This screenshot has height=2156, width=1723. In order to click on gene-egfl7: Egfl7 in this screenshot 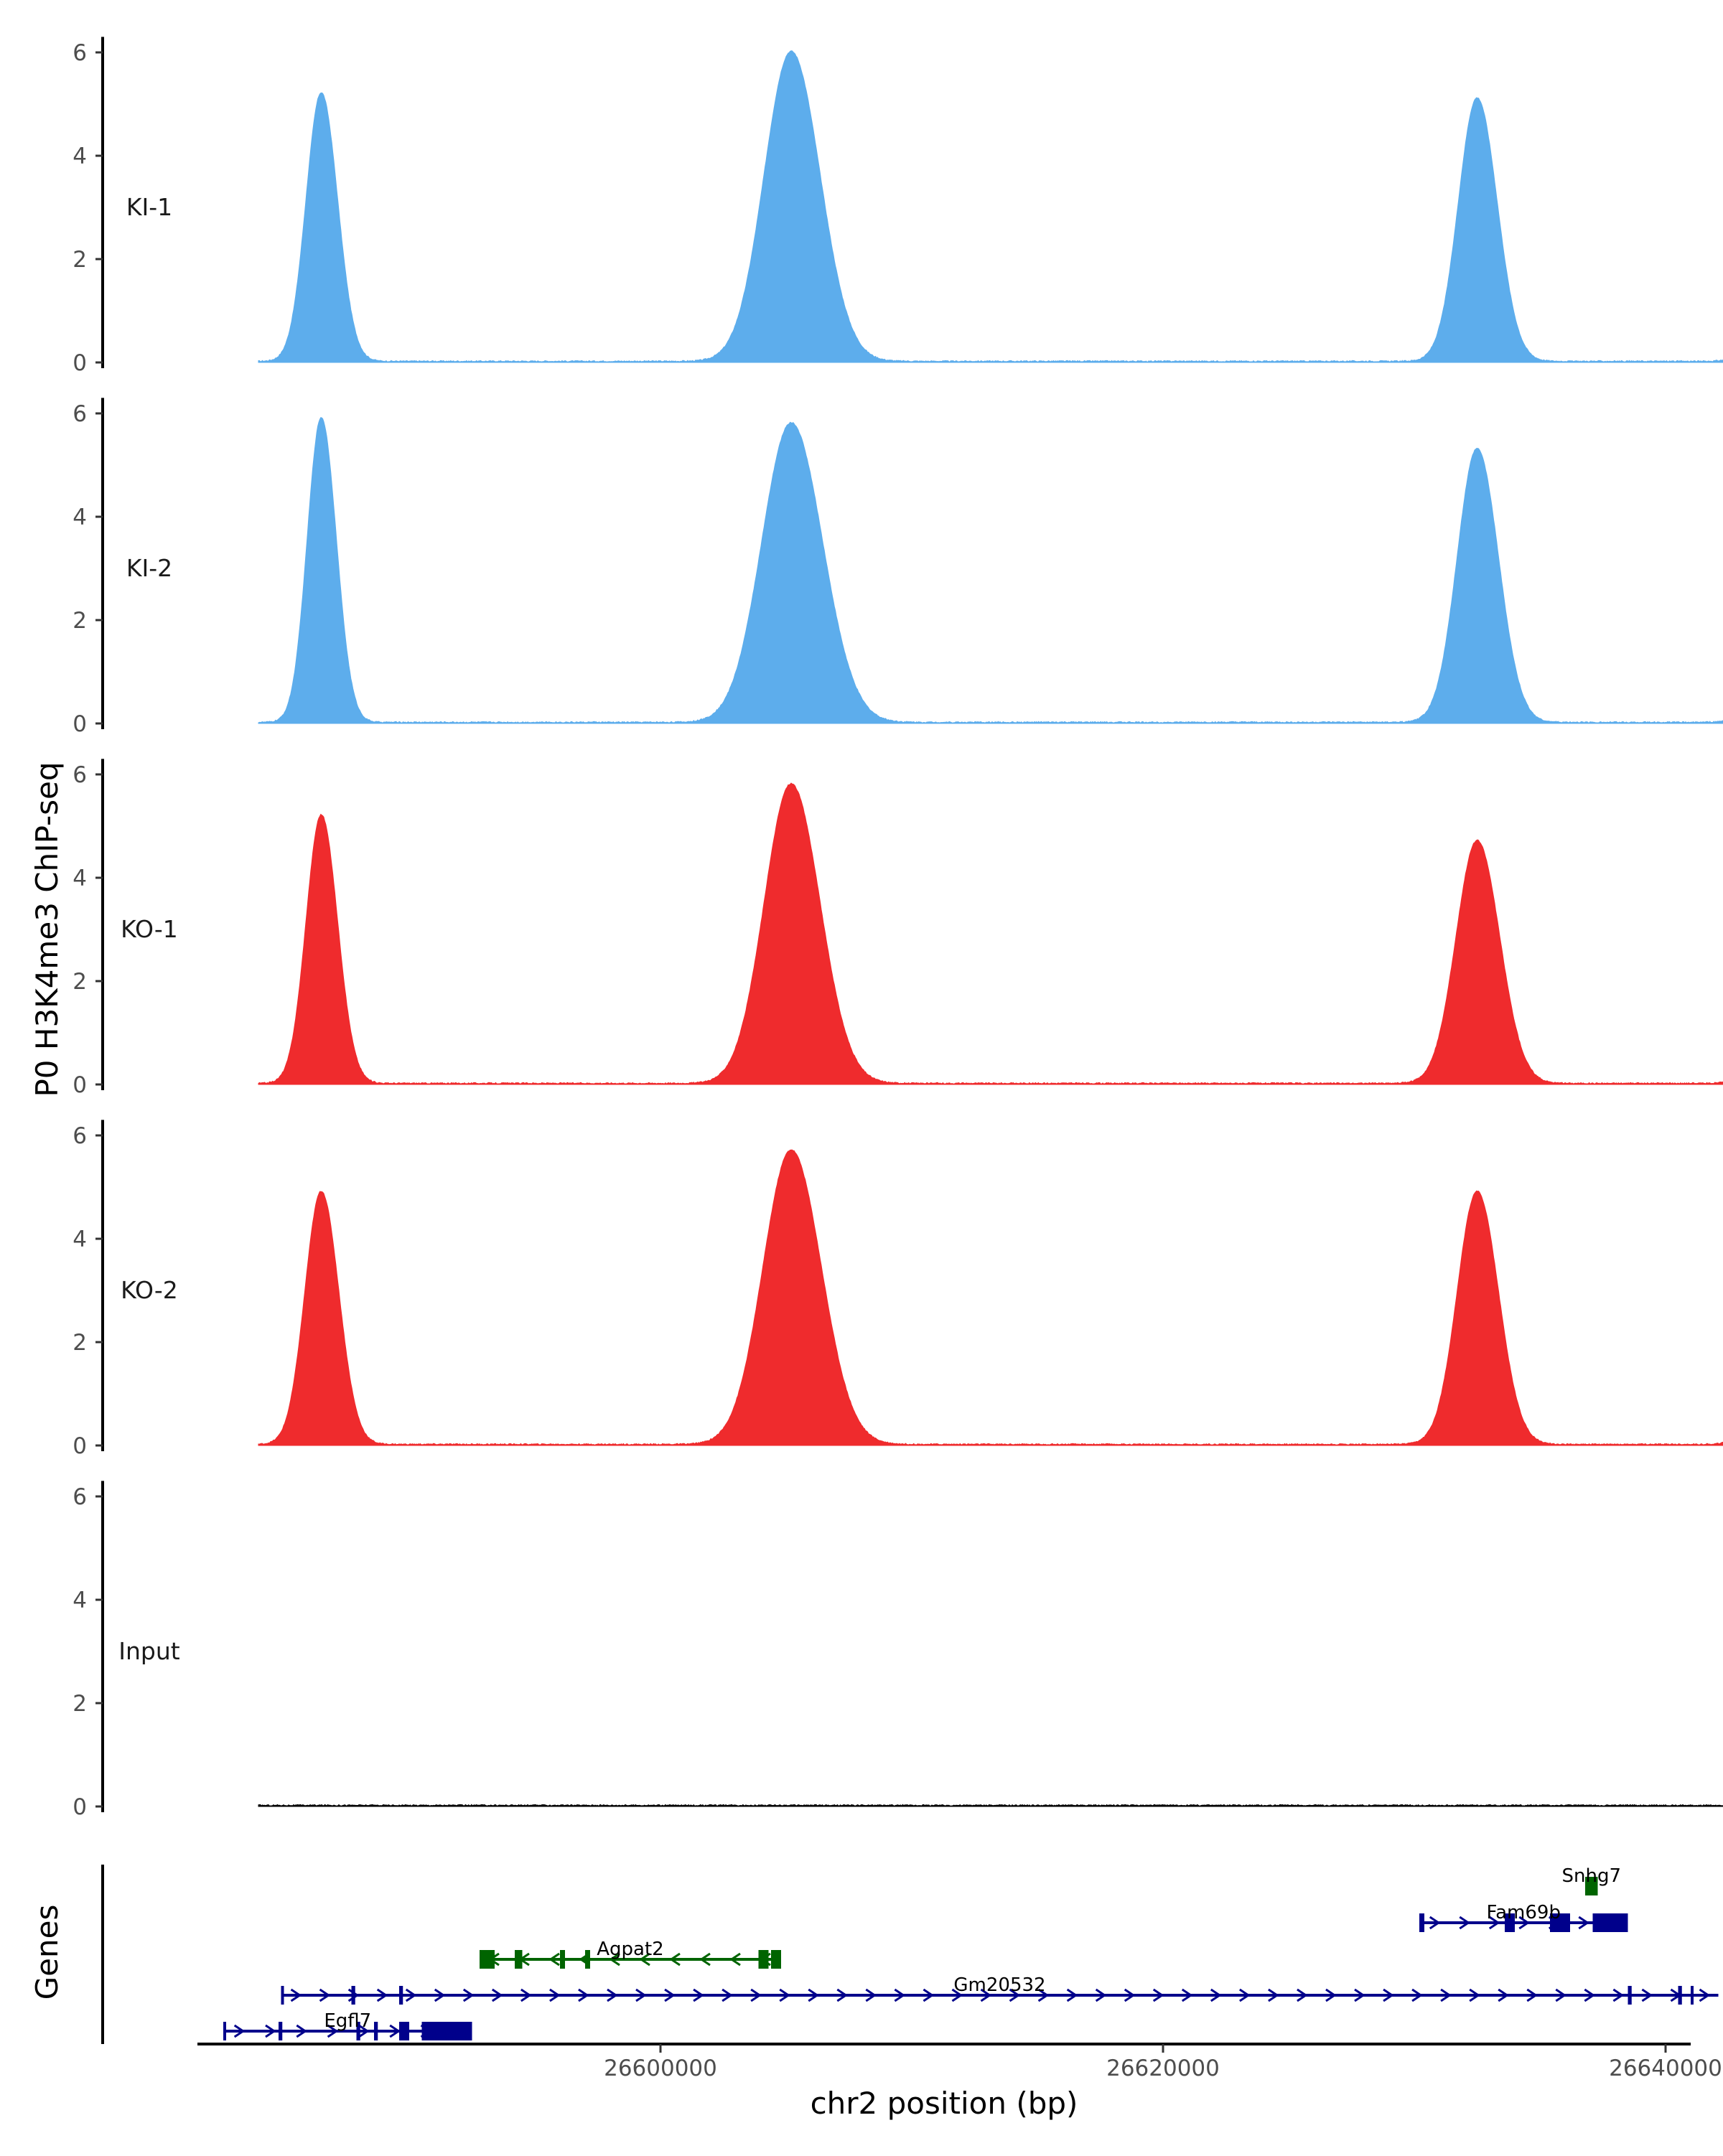, I will do `click(347, 2025)`.